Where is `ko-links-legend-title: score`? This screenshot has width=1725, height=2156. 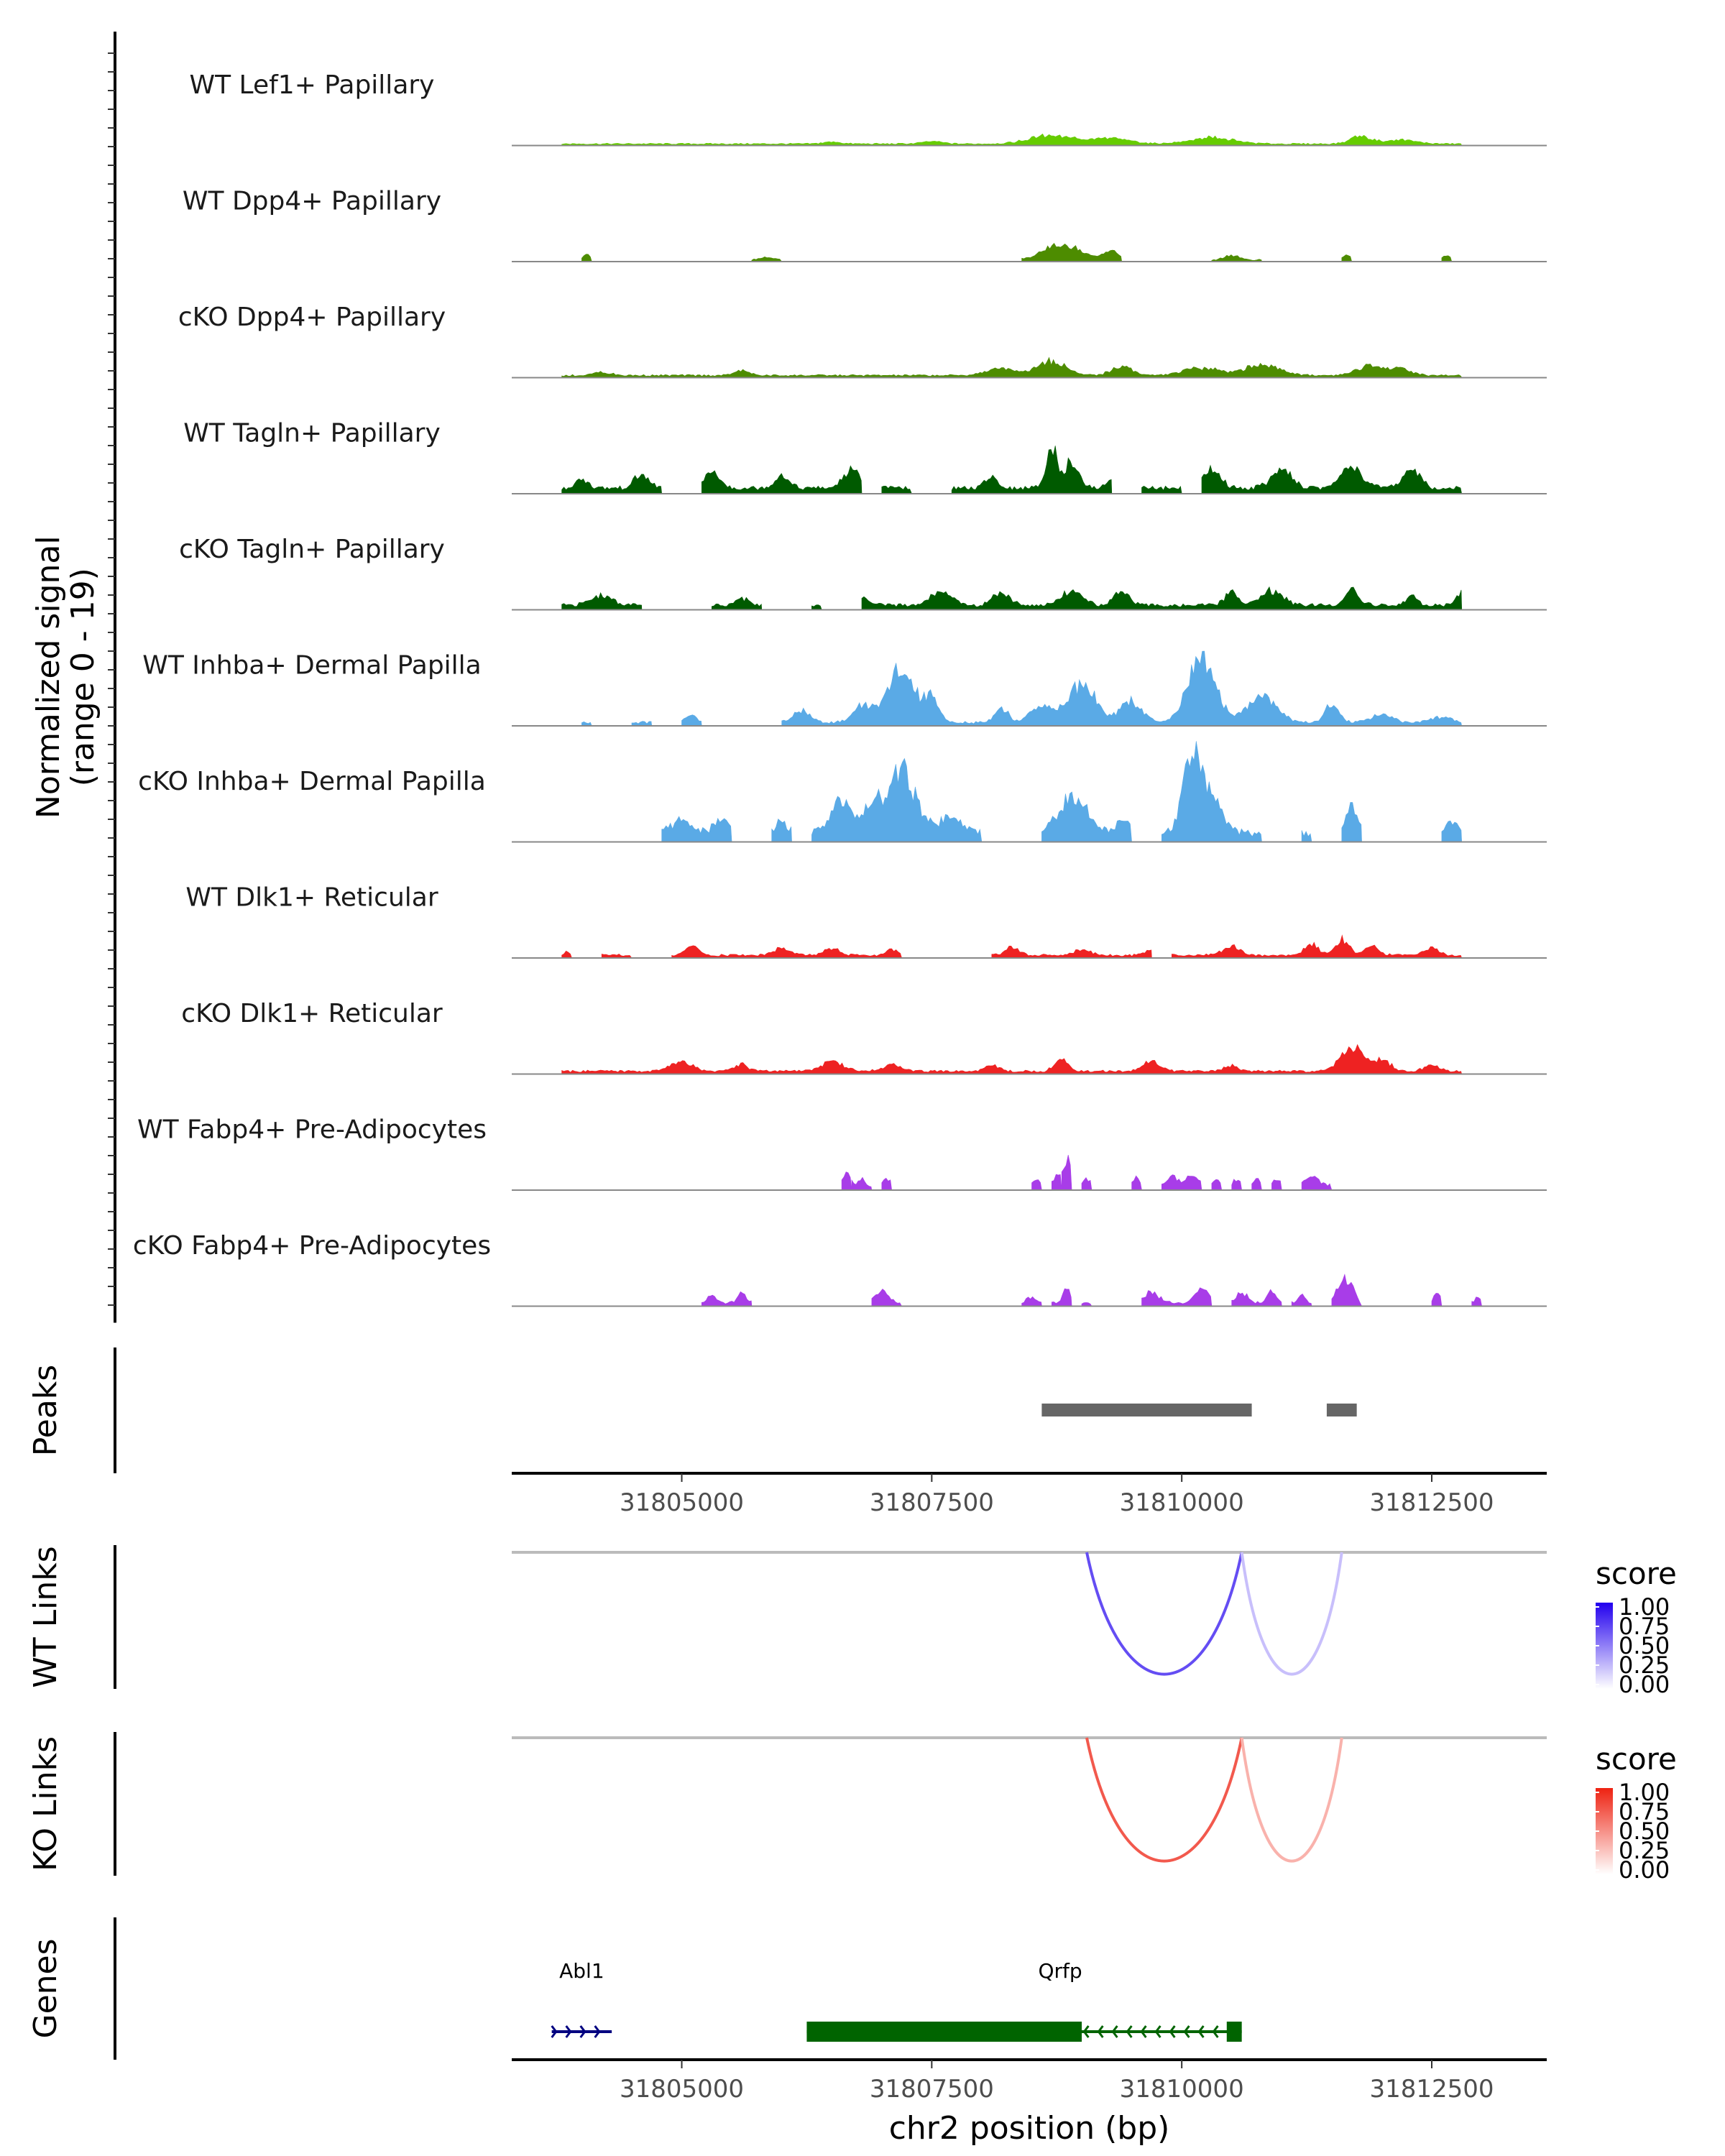 ko-links-legend-title: score is located at coordinates (1636, 1759).